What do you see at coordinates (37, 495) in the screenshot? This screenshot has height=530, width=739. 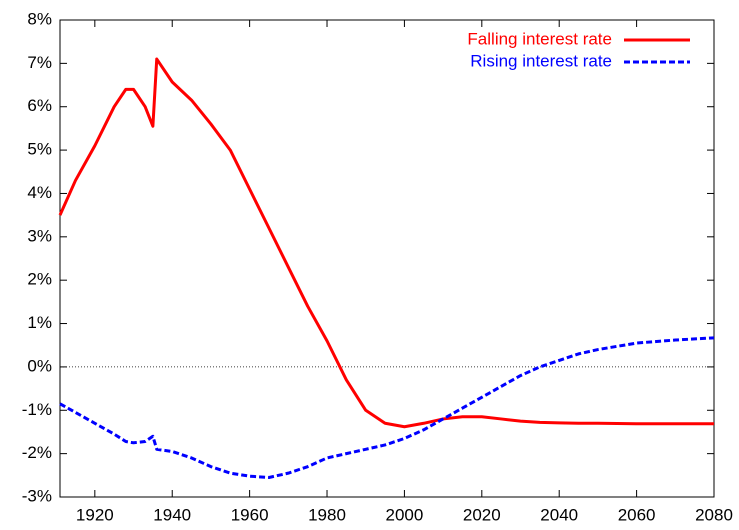 I see `y-tick-label: -3%` at bounding box center [37, 495].